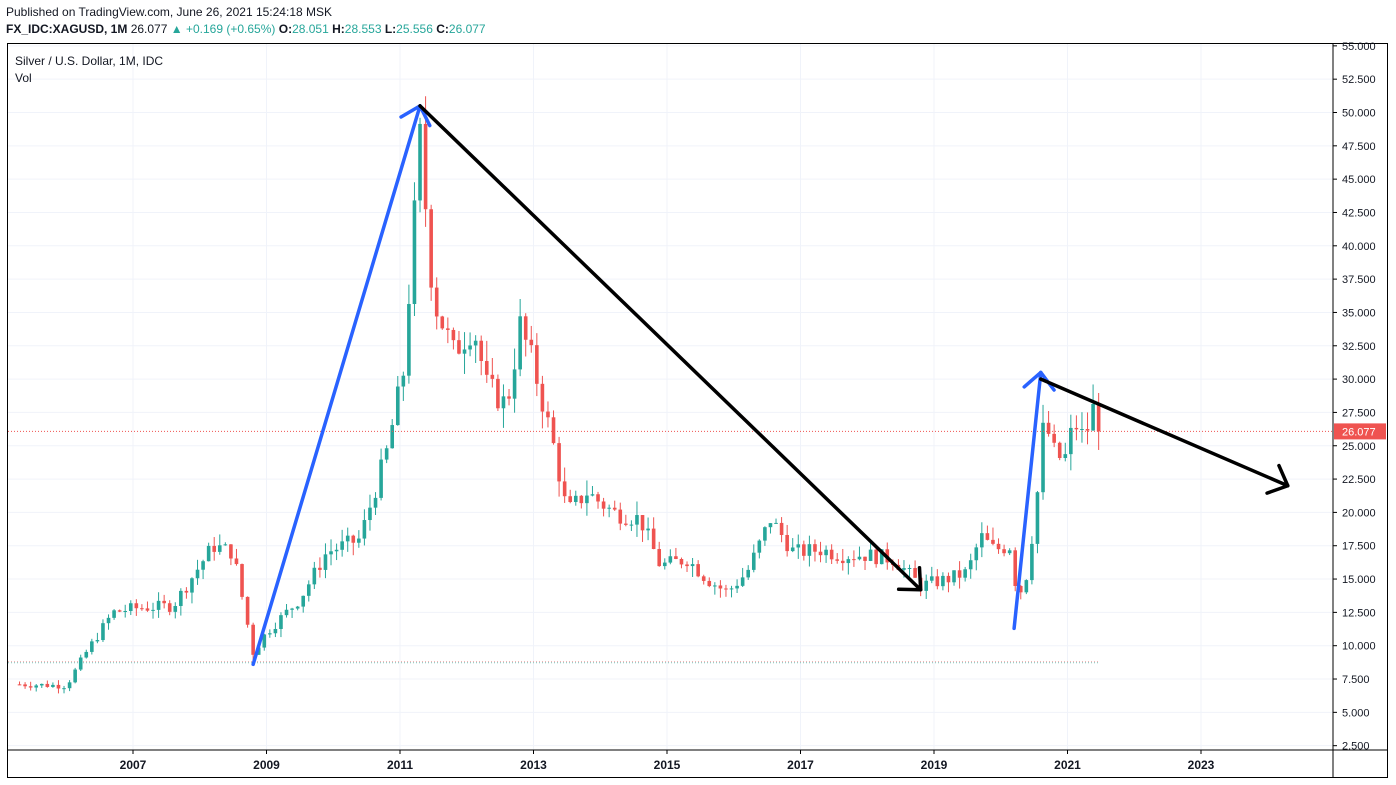 This screenshot has height=785, width=1396. I want to click on low-label: L:, so click(390, 29).